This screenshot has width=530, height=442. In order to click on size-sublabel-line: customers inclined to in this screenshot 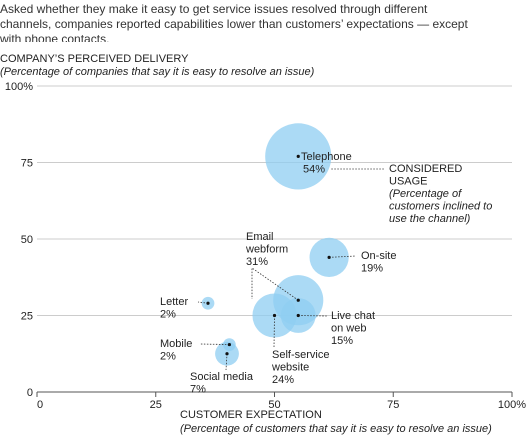, I will do `click(440, 207)`.